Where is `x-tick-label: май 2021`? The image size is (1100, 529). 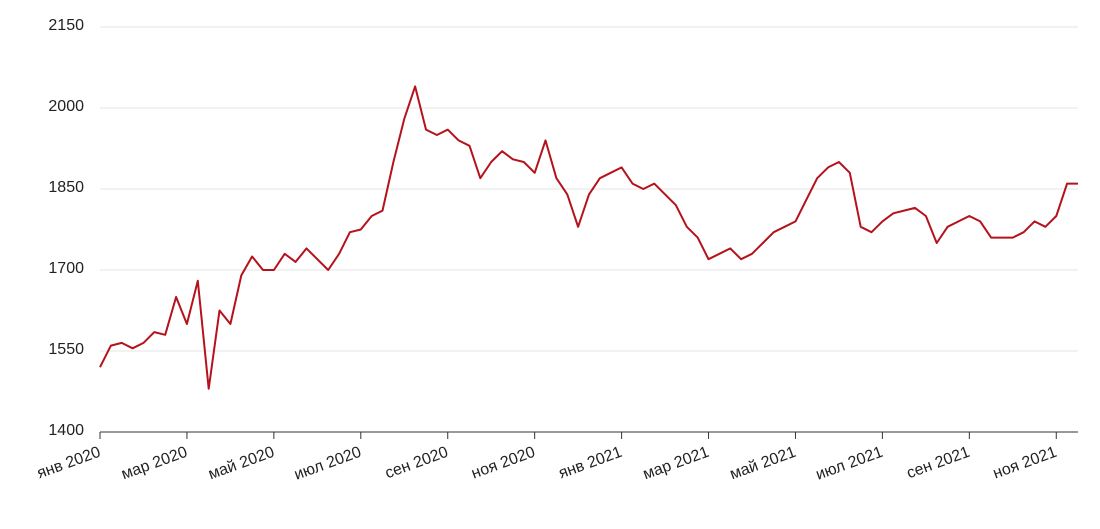 x-tick-label: май 2021 is located at coordinates (763, 464).